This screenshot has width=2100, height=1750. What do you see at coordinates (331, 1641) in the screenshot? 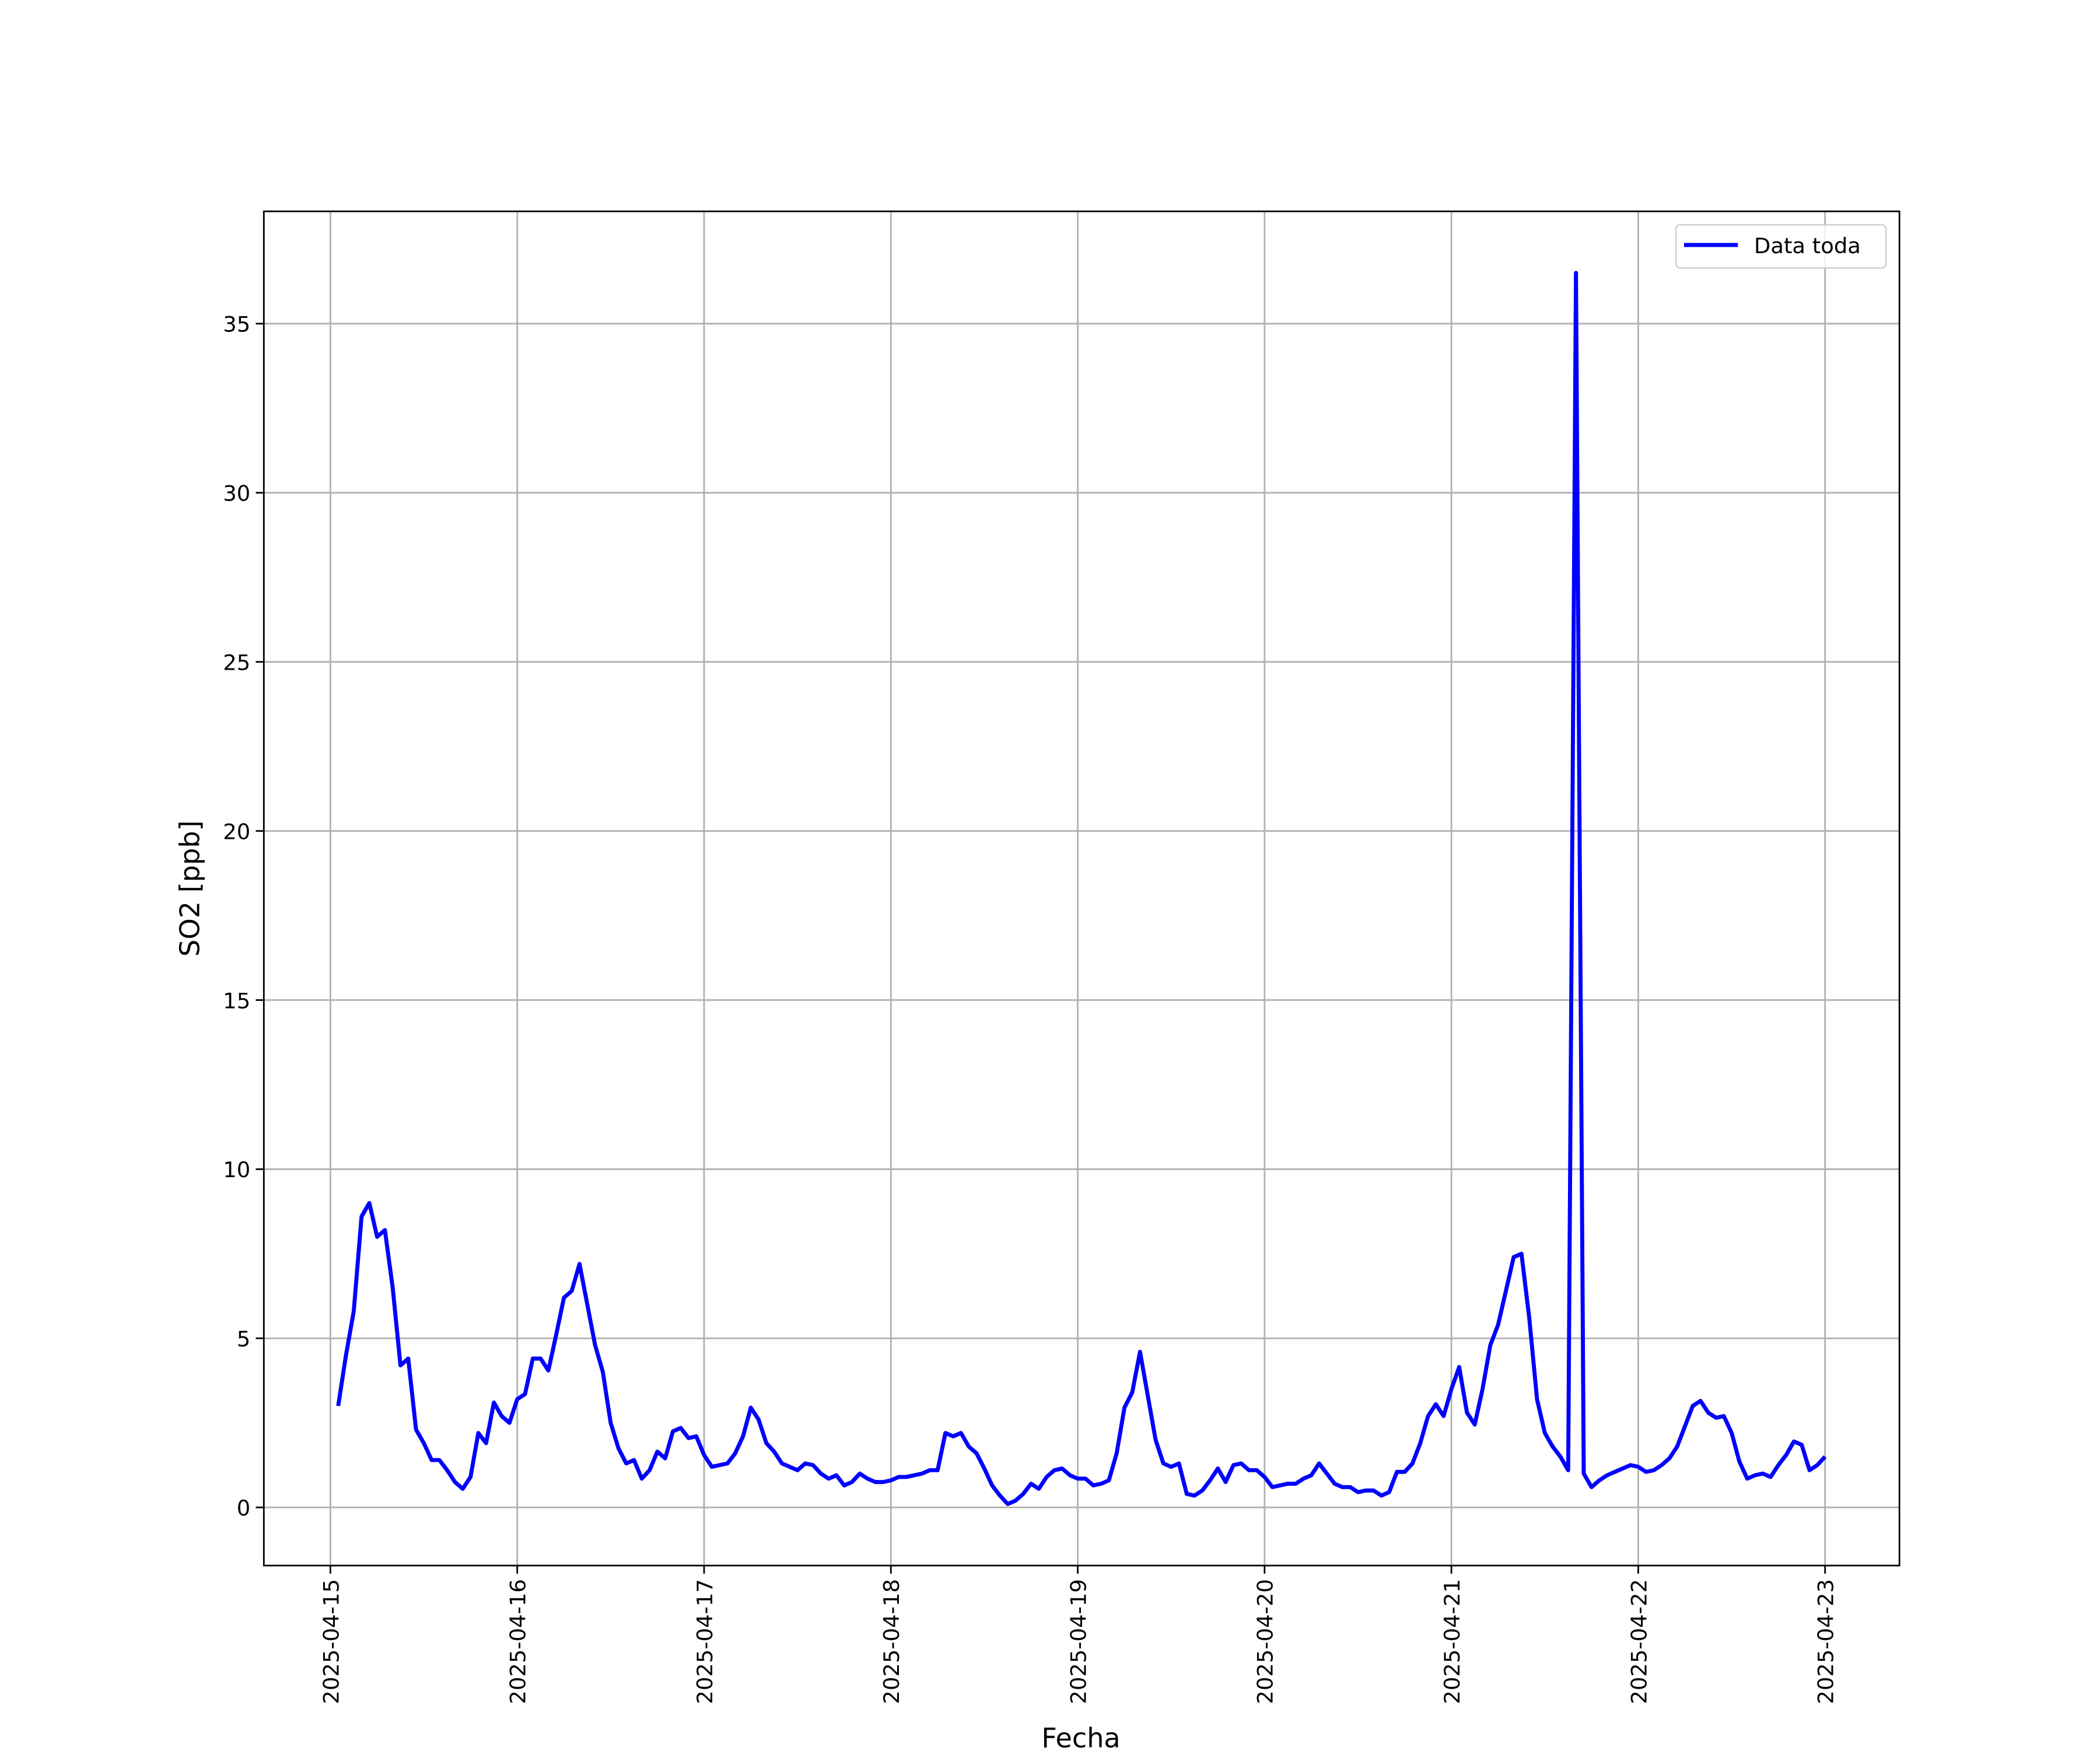
I see `x-tick-label: 2025-04-15` at bounding box center [331, 1641].